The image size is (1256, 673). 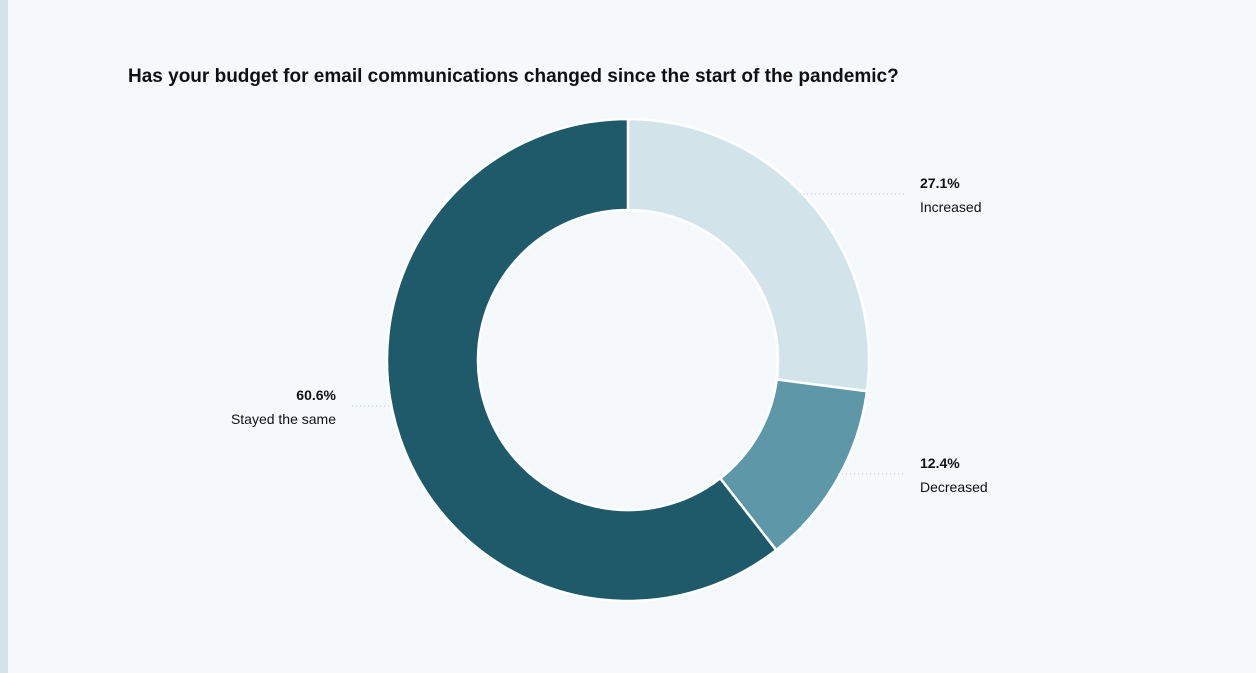 What do you see at coordinates (283, 419) in the screenshot?
I see `category-label-stayed-the-same: Stayed the same` at bounding box center [283, 419].